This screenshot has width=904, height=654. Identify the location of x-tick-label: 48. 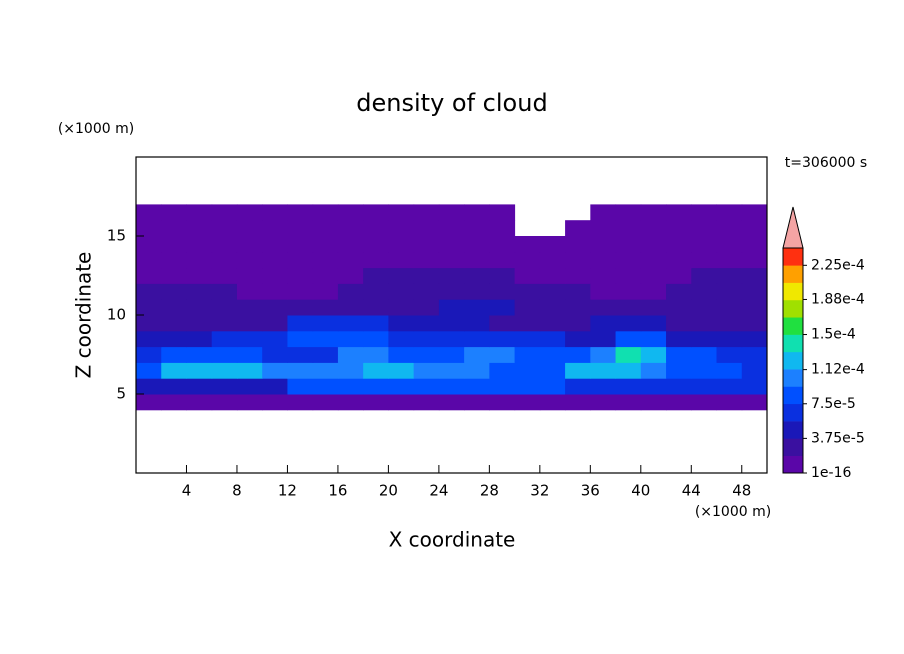
(741, 491).